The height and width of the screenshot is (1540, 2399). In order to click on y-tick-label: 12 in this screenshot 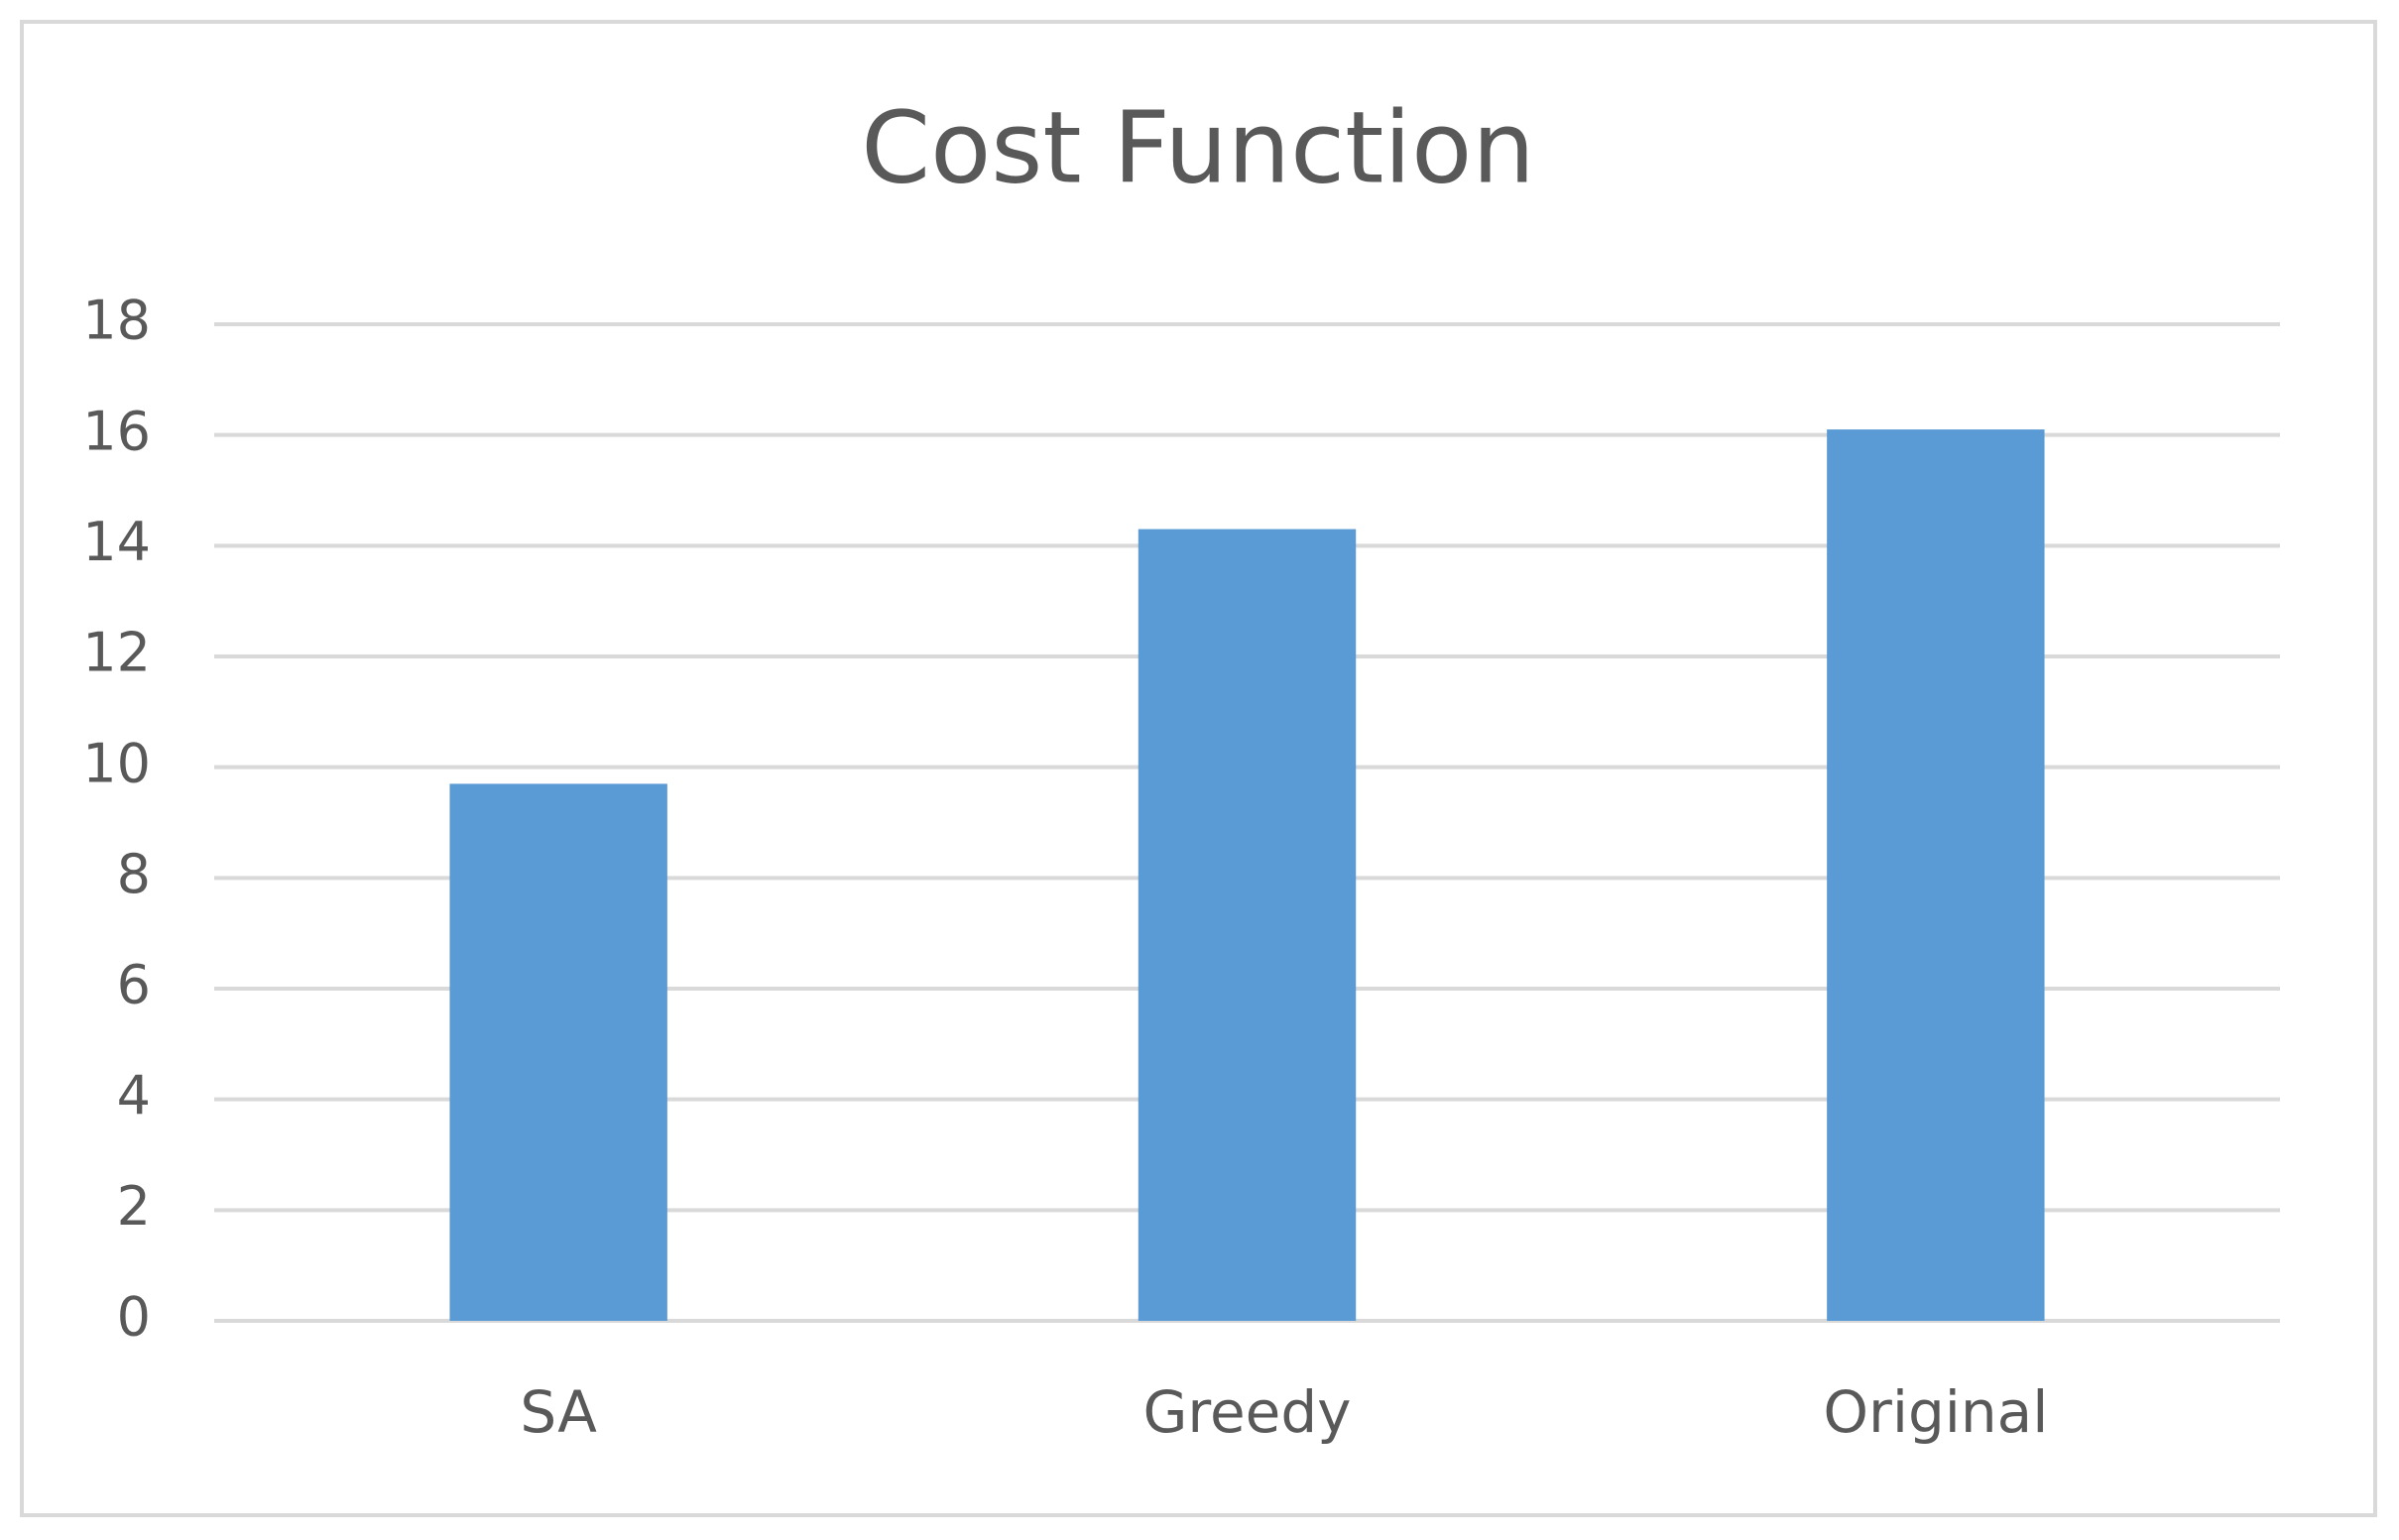, I will do `click(117, 653)`.